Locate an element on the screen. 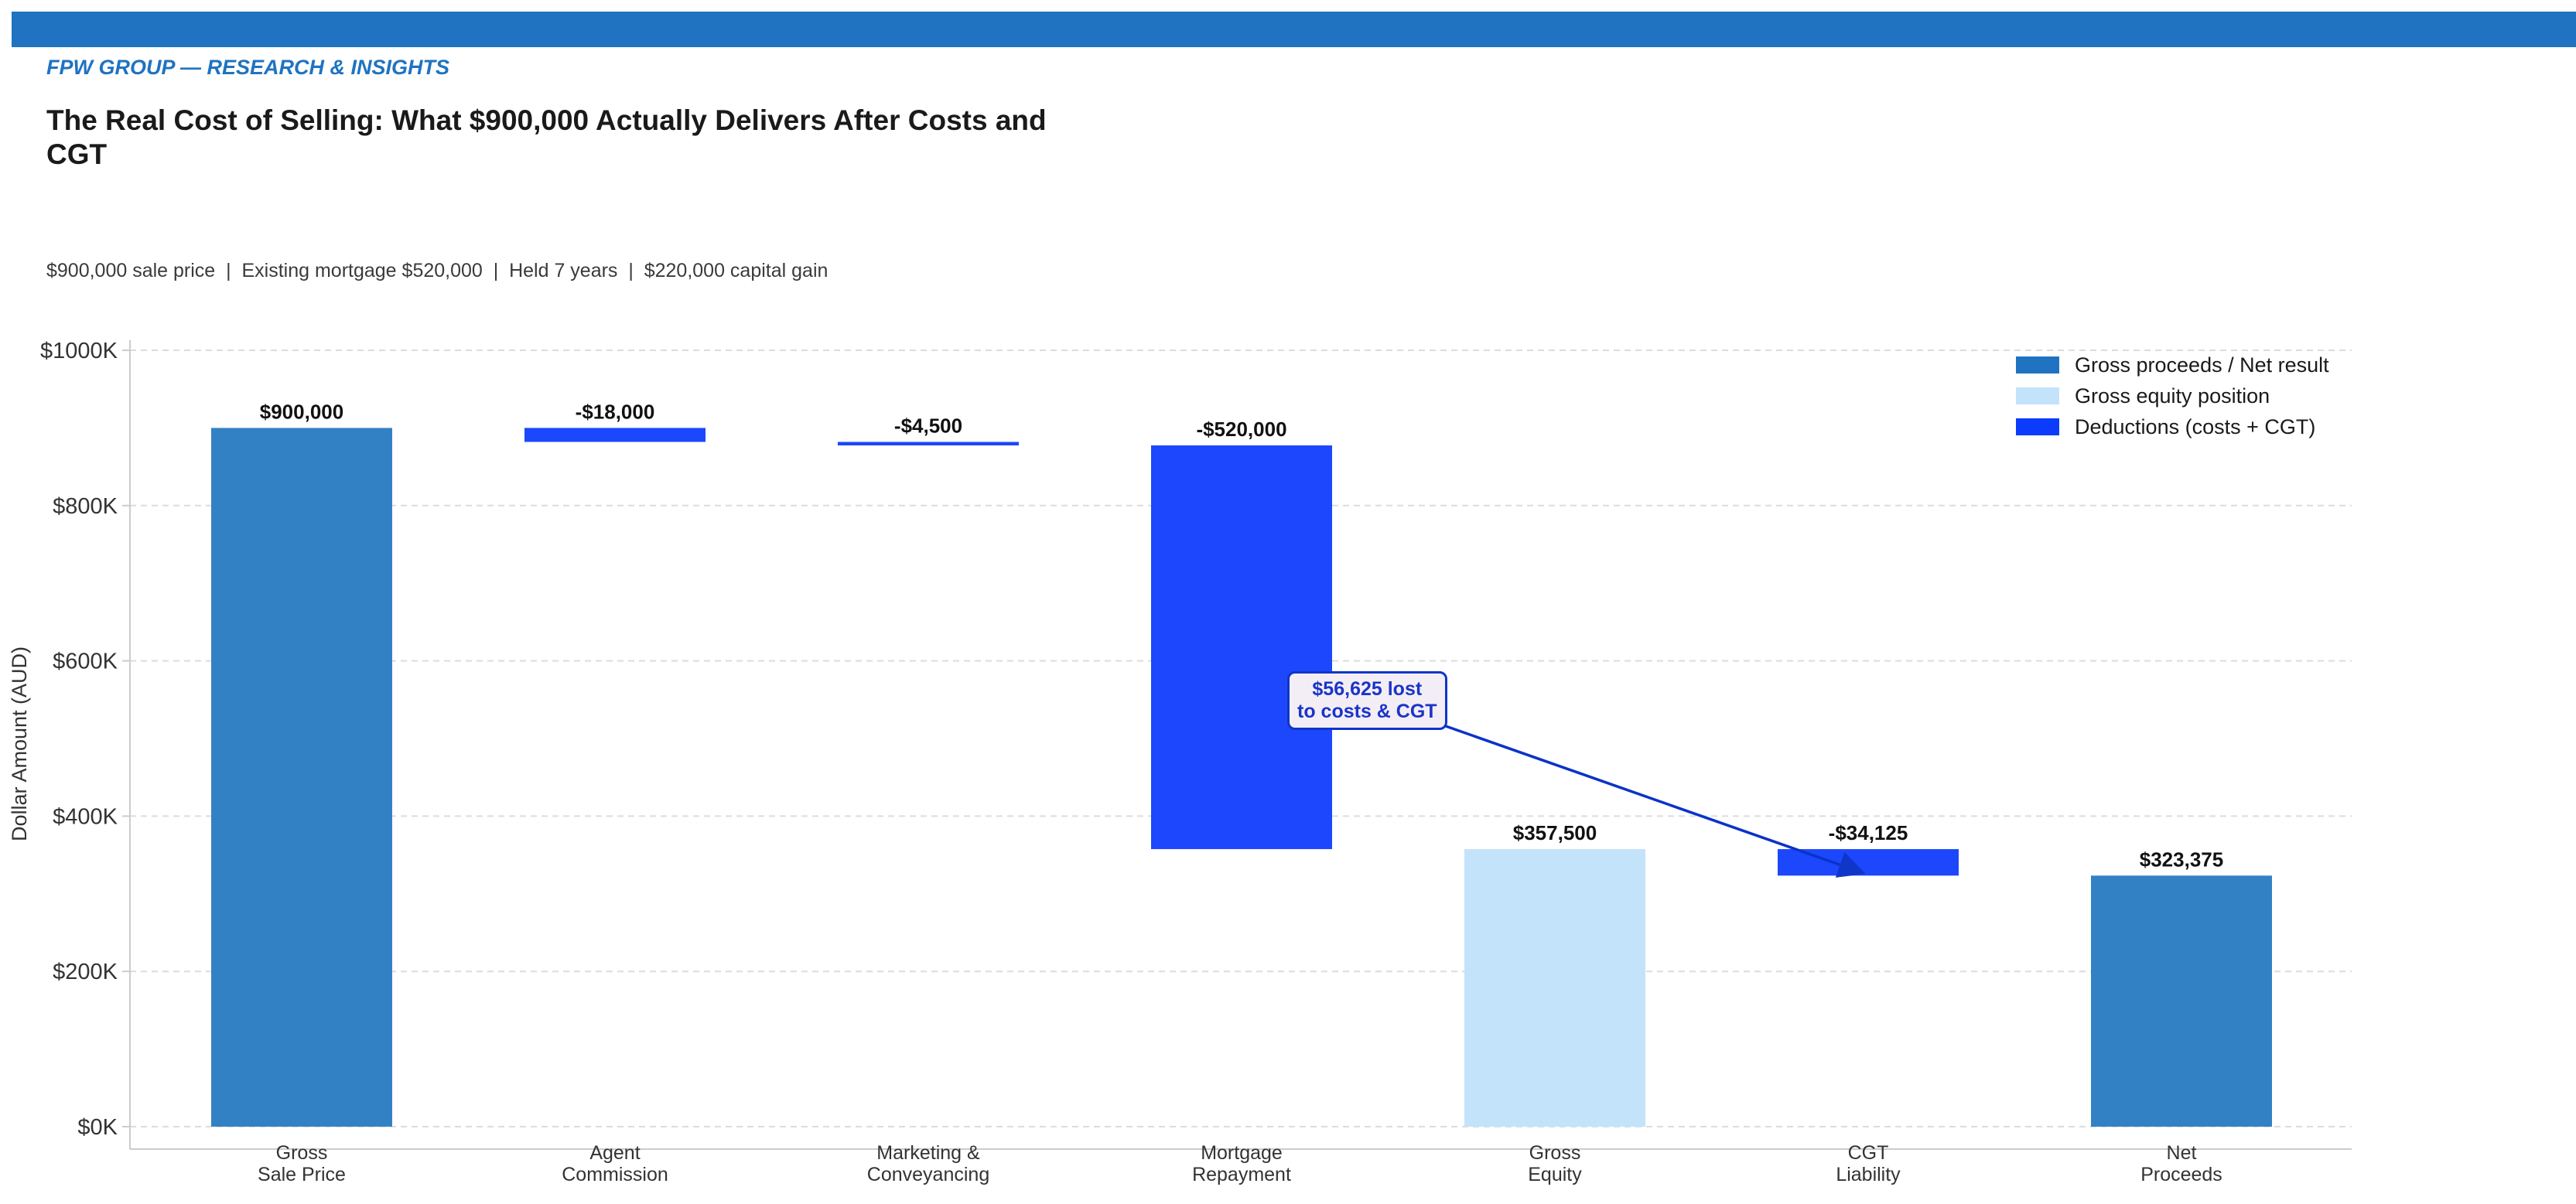  y-tick-label: $0K is located at coordinates (97, 1127).